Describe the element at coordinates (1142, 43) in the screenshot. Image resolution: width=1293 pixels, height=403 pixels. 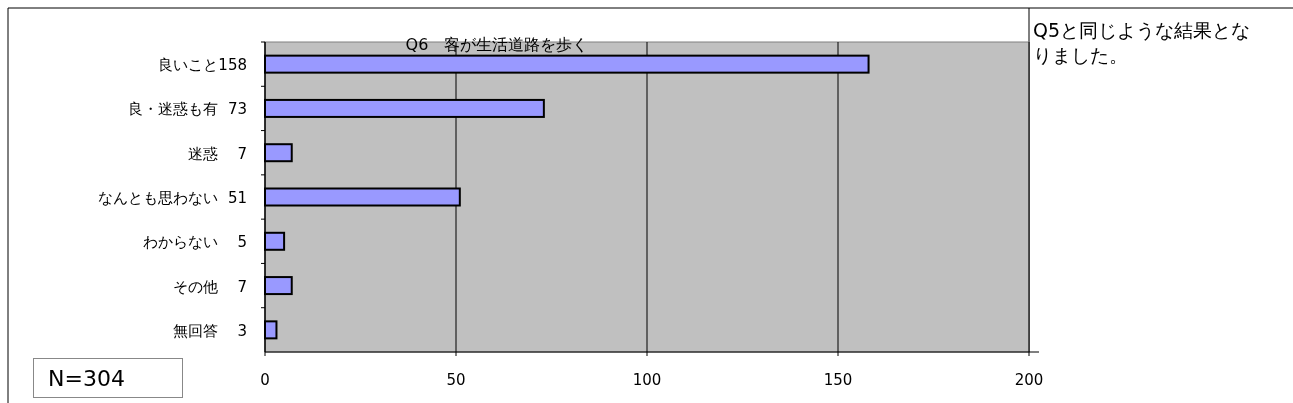
I see `text: Q5と同じような結果となりました。` at that location.